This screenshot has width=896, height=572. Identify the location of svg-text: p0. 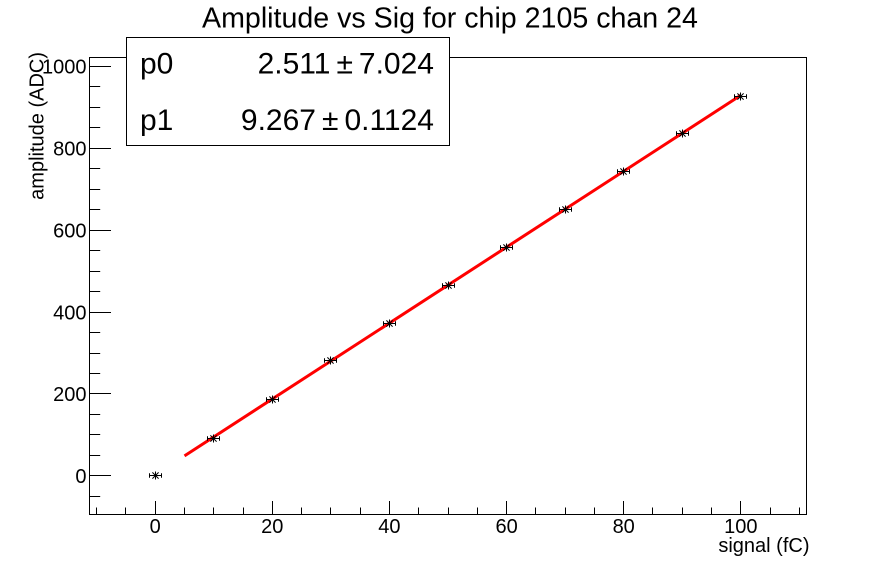
(156, 64).